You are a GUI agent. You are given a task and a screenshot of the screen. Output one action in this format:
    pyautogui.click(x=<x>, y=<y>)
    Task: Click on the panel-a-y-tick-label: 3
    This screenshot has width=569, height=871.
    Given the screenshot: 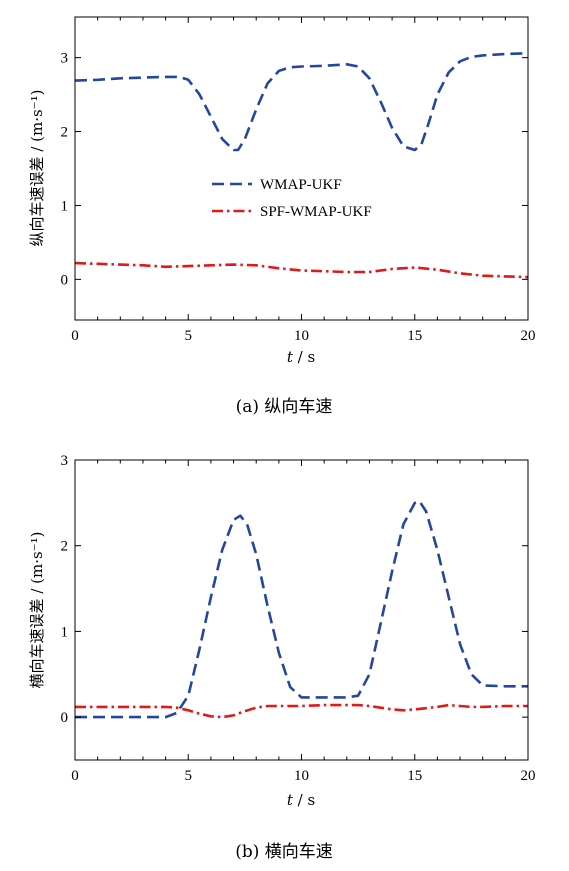 What is the action you would take?
    pyautogui.click(x=65, y=59)
    